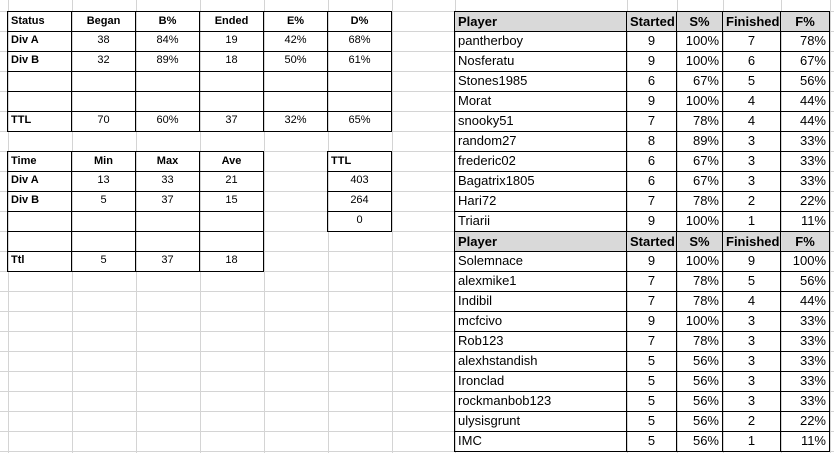 The width and height of the screenshot is (834, 453). What do you see at coordinates (752, 201) in the screenshot?
I see `table-cell: 2` at bounding box center [752, 201].